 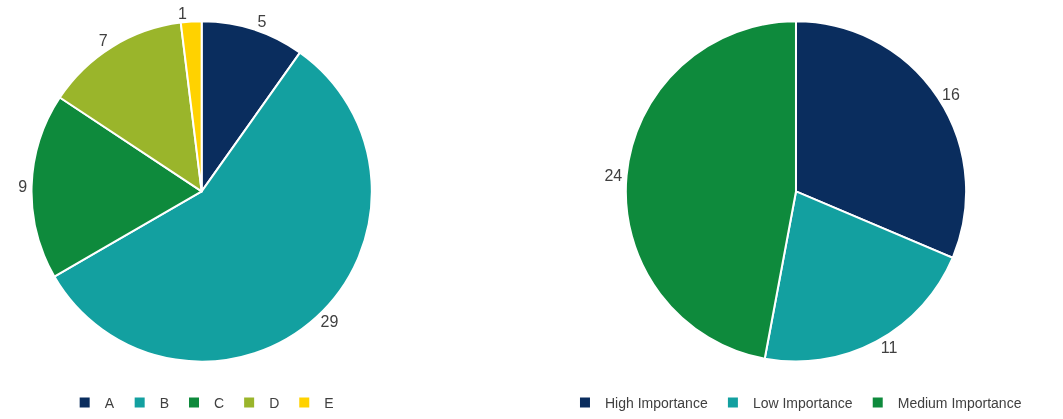 I want to click on legend-label: Low Importance, so click(x=802, y=403).